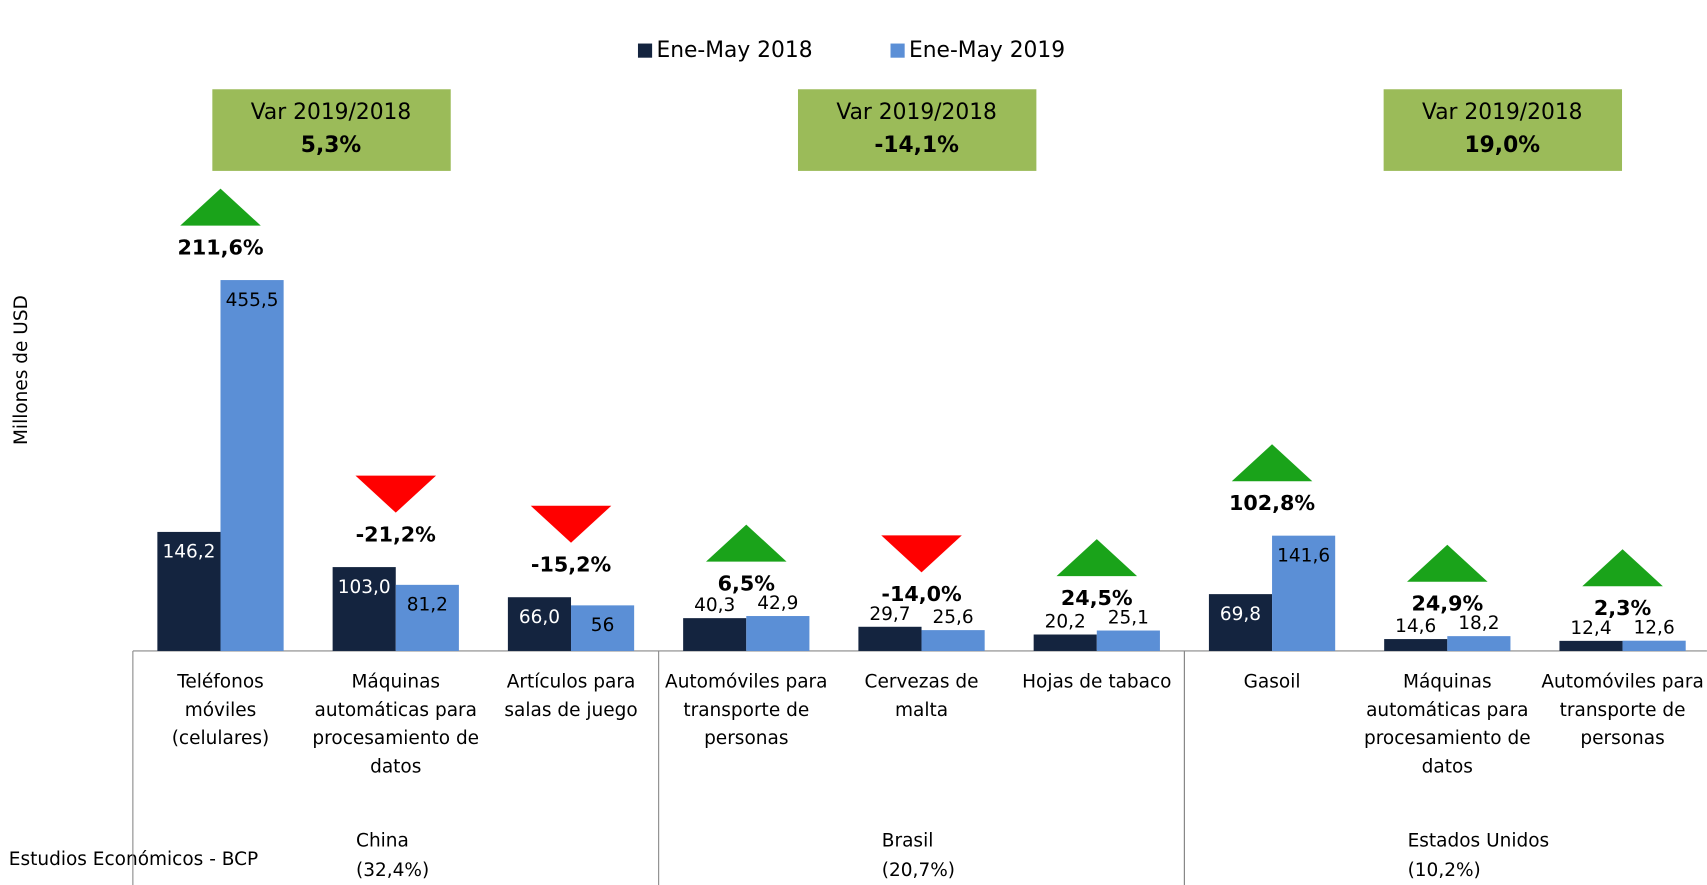 The image size is (1707, 885). What do you see at coordinates (918, 870) in the screenshot?
I see `group-share: (20,7%)` at bounding box center [918, 870].